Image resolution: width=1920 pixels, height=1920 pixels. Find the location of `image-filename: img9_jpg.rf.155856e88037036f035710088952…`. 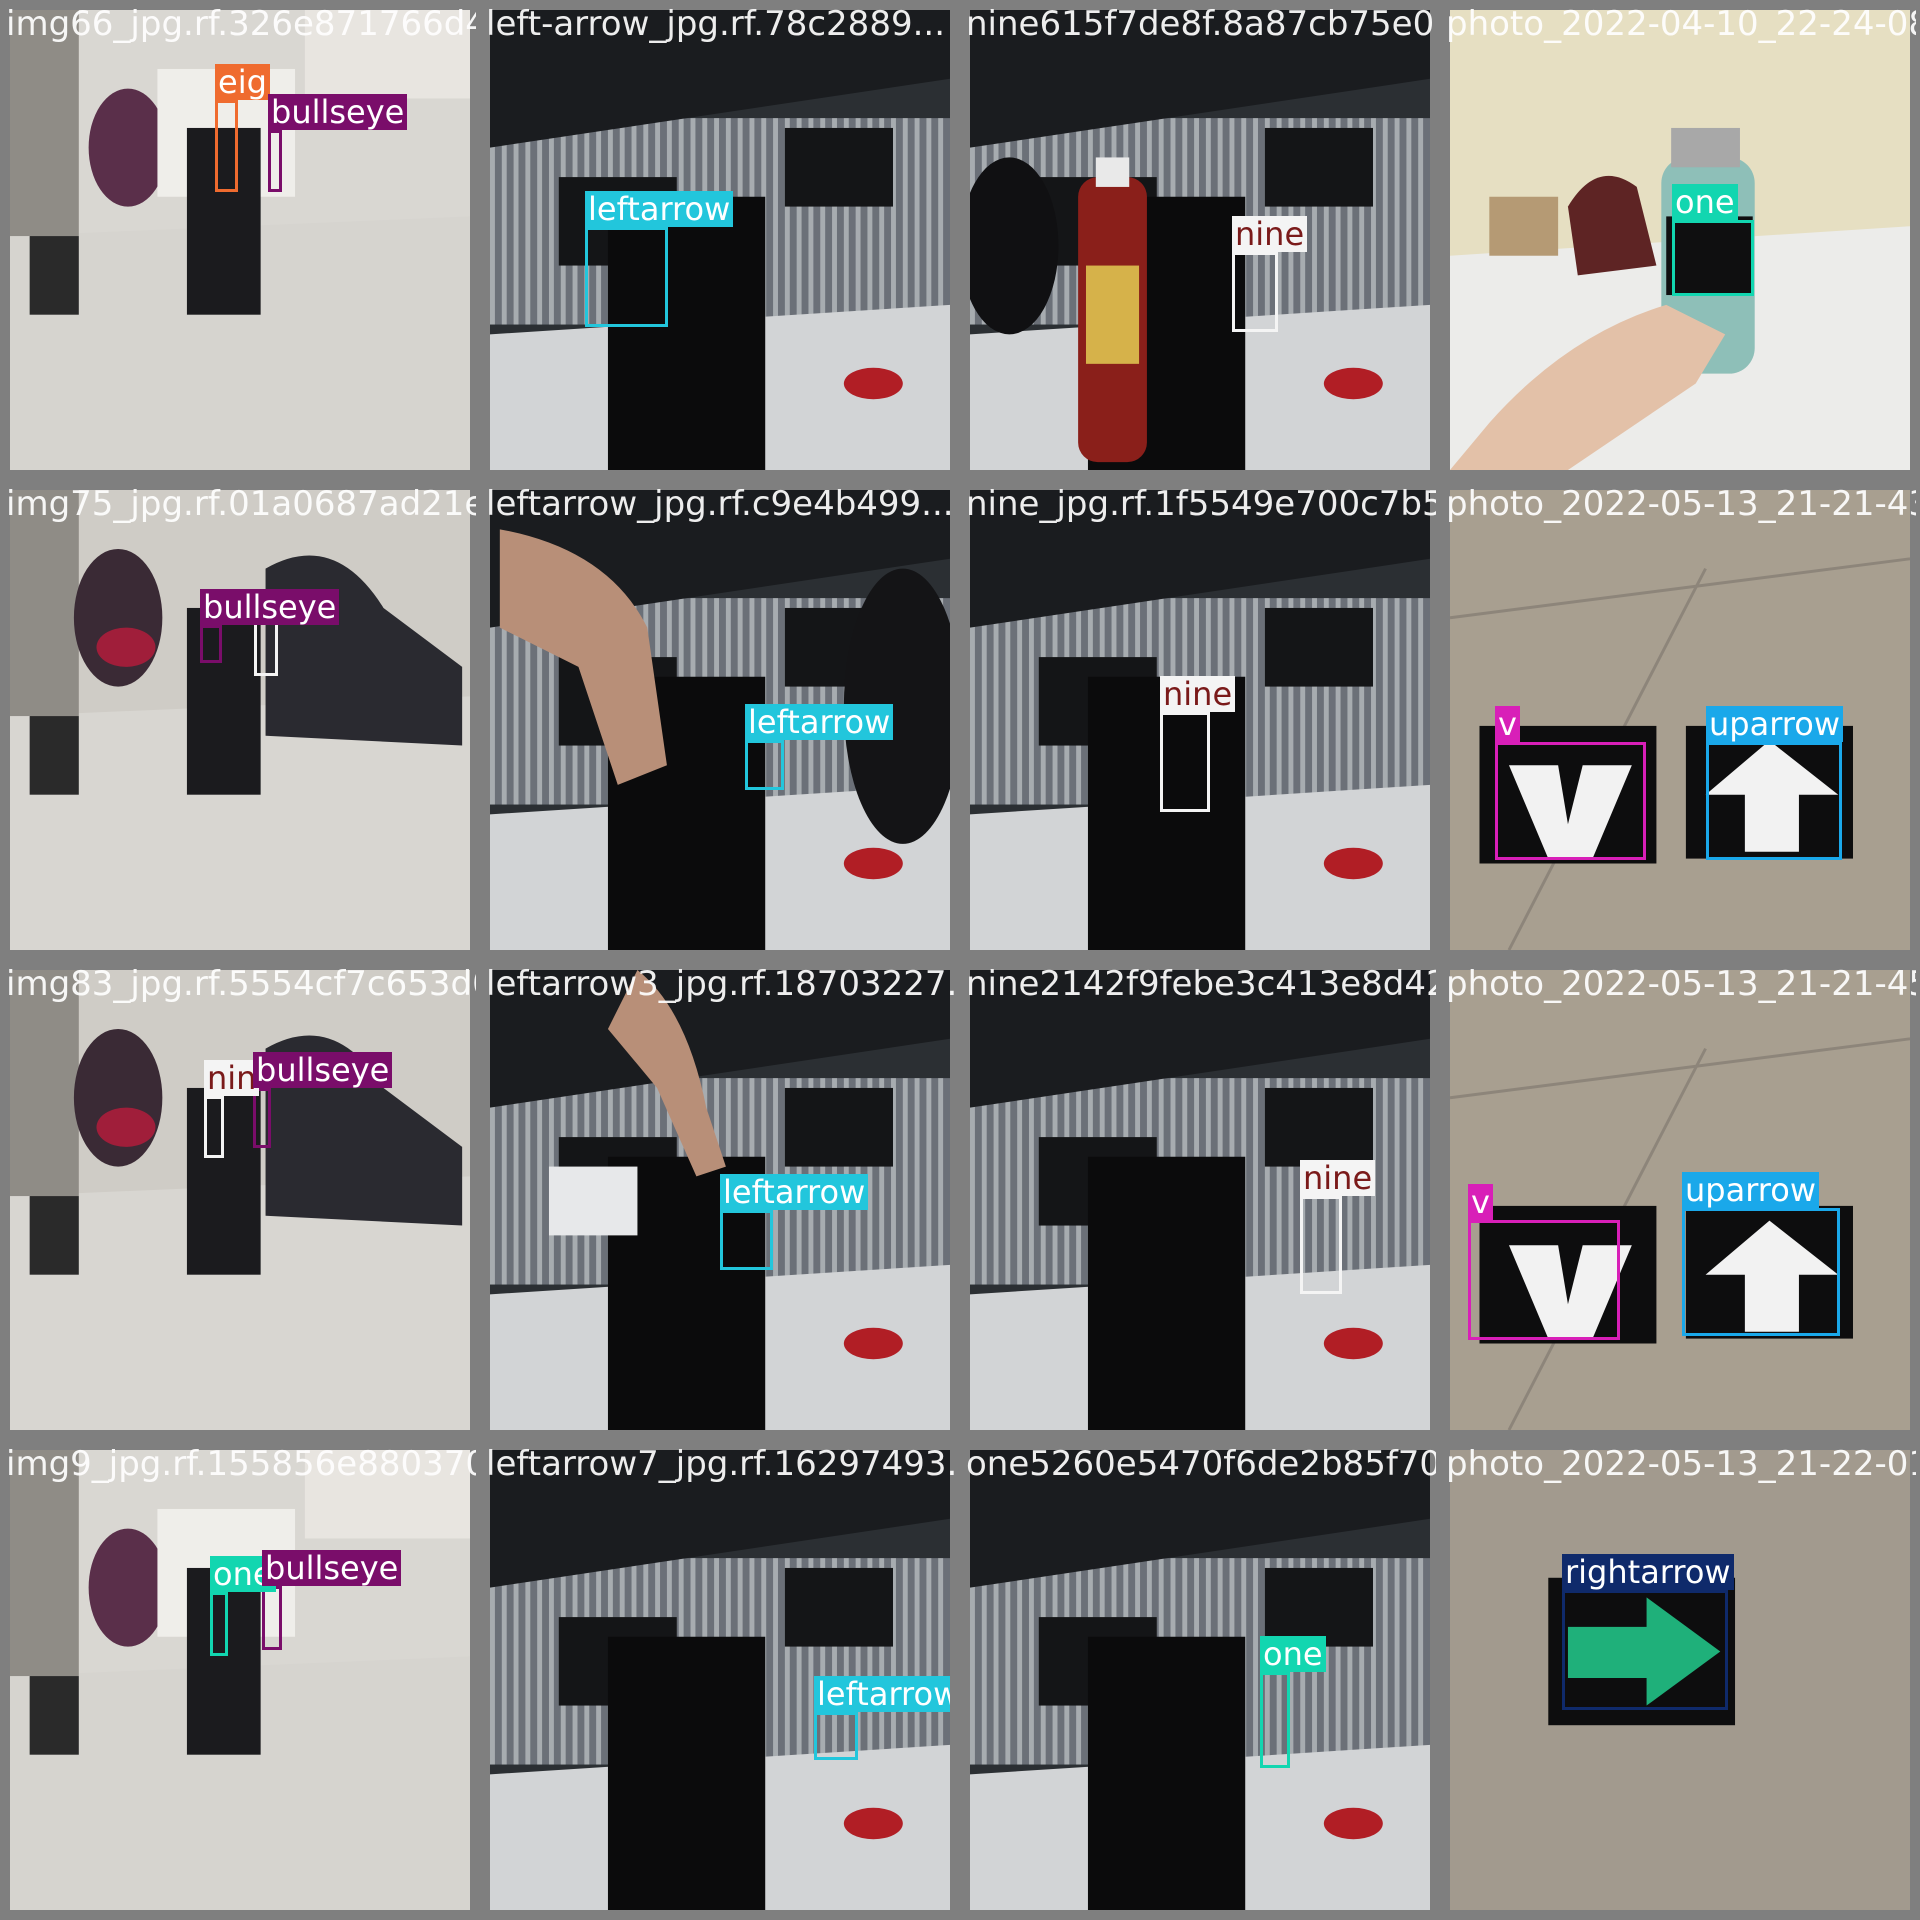

image-filename: img9_jpg.rf.155856e88037036f035710088952… is located at coordinates (243, 1464).